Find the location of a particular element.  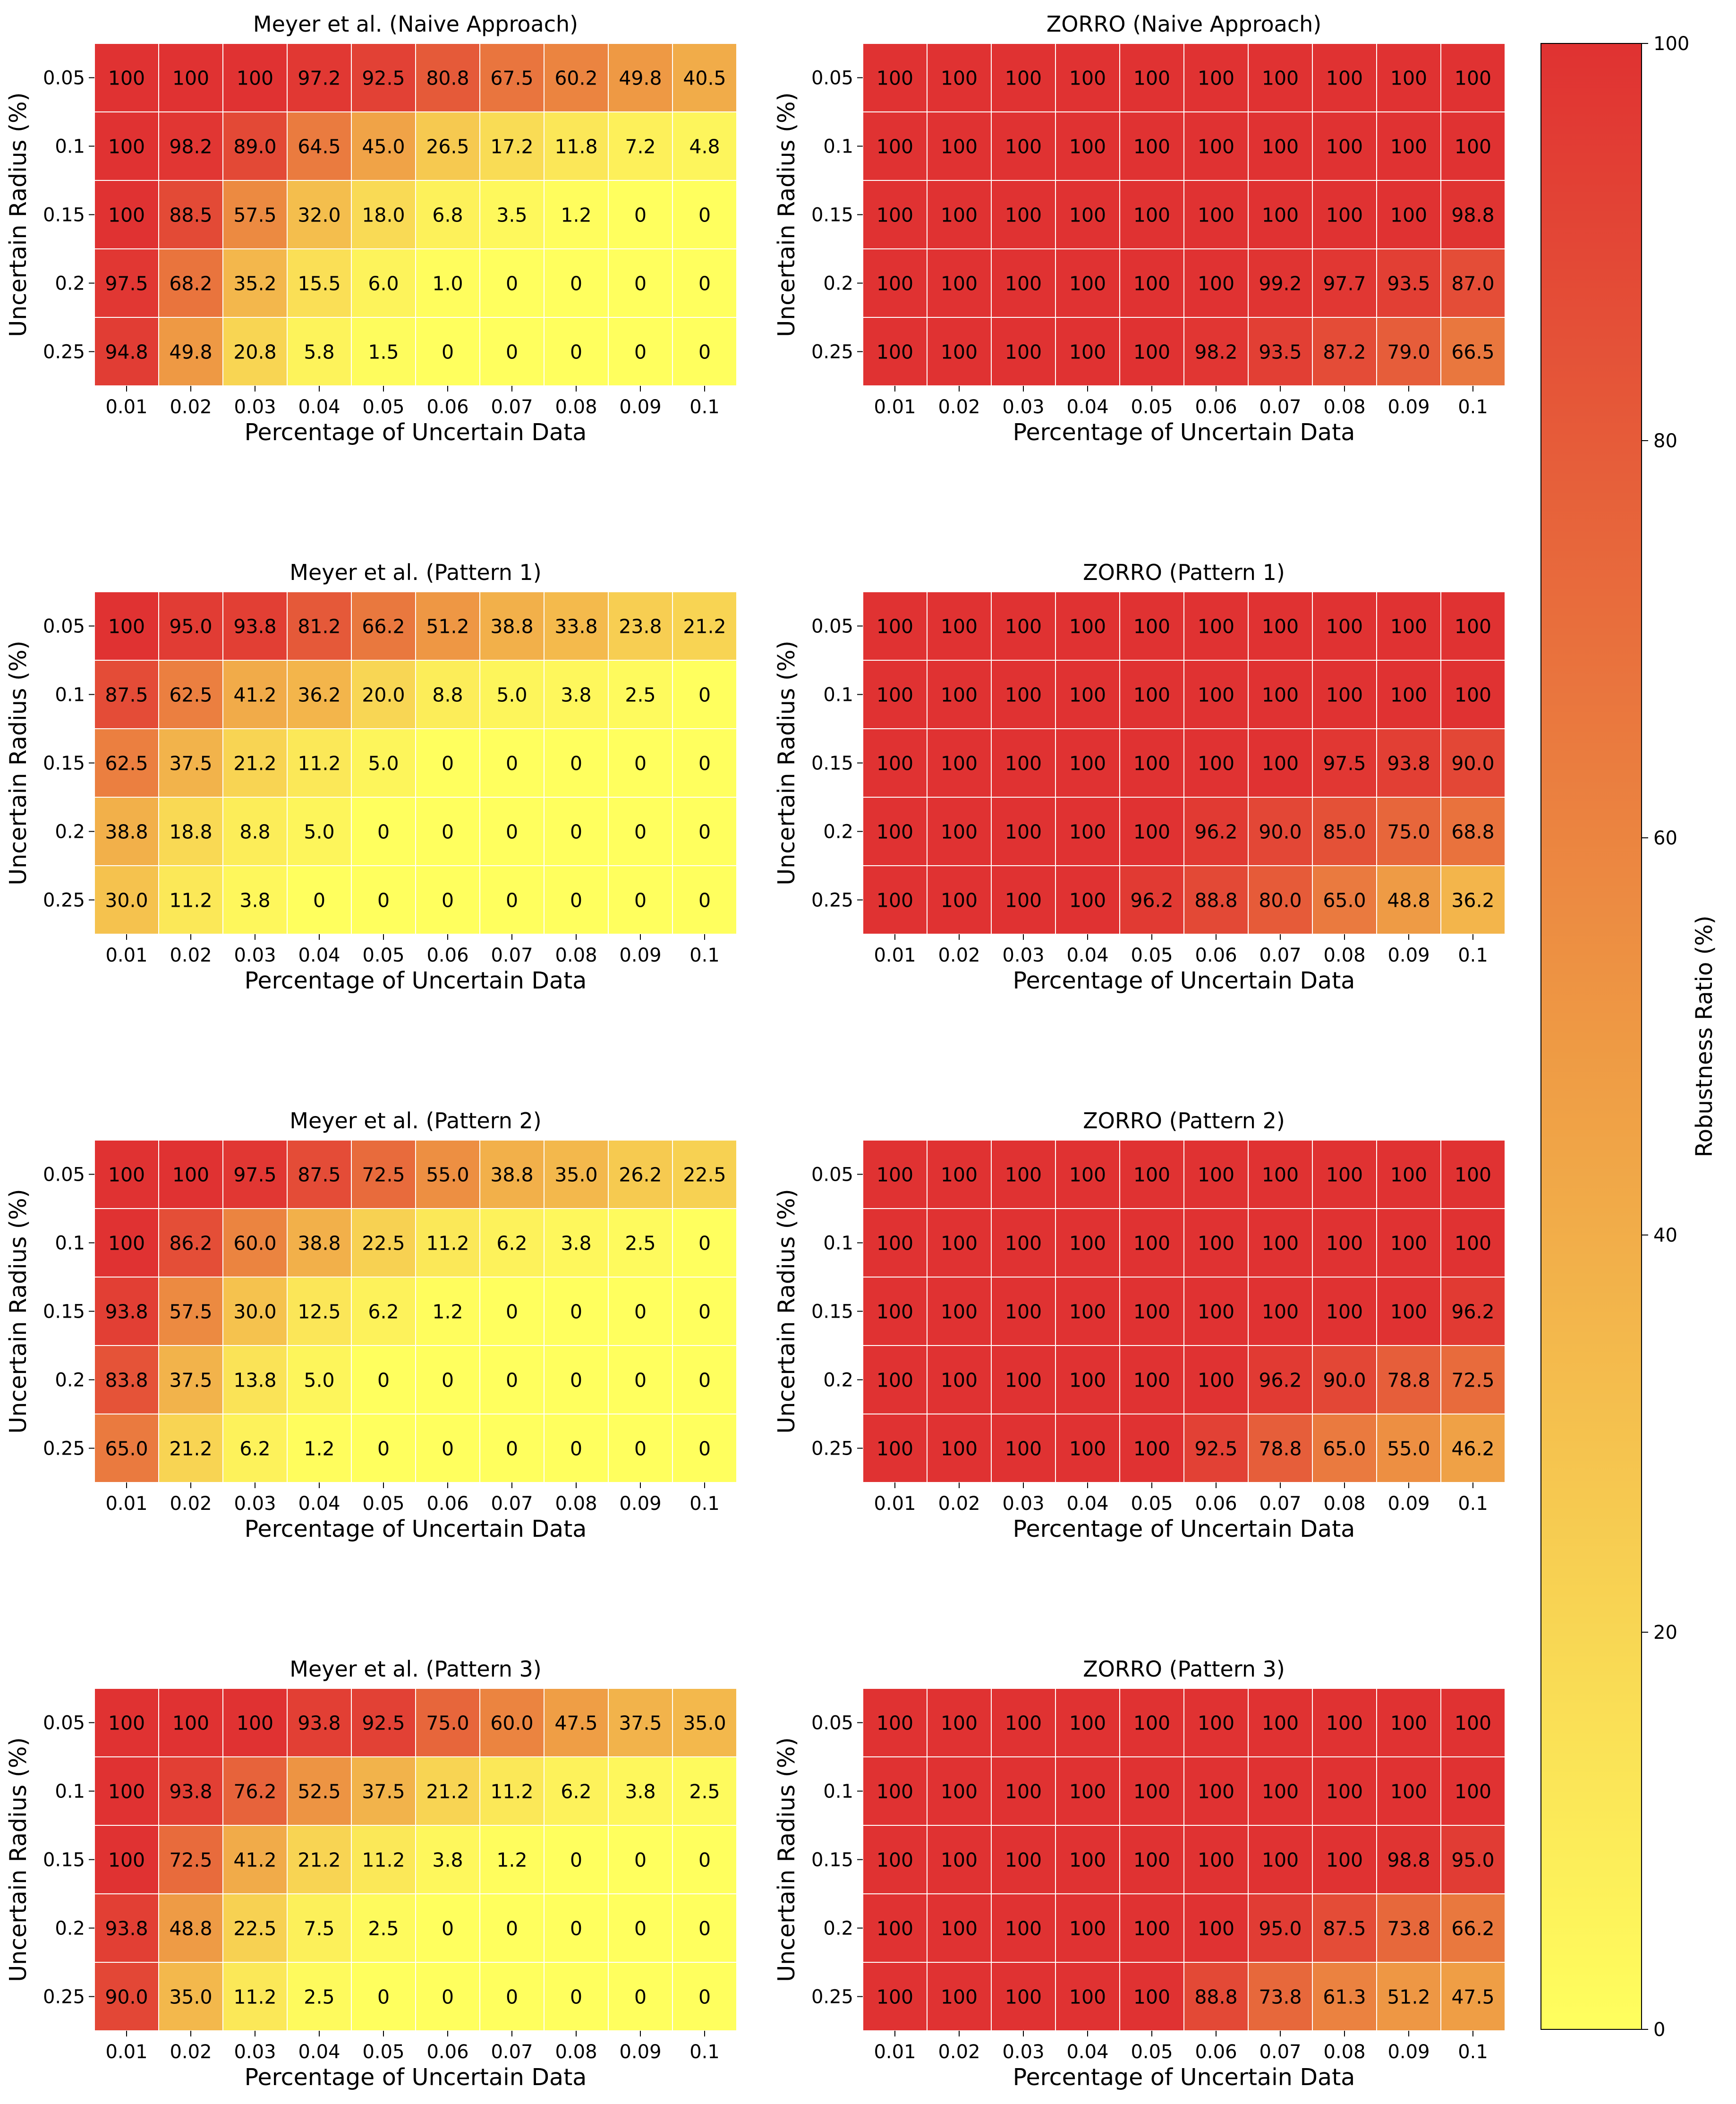

cell-label: 48.8 is located at coordinates (1408, 900).